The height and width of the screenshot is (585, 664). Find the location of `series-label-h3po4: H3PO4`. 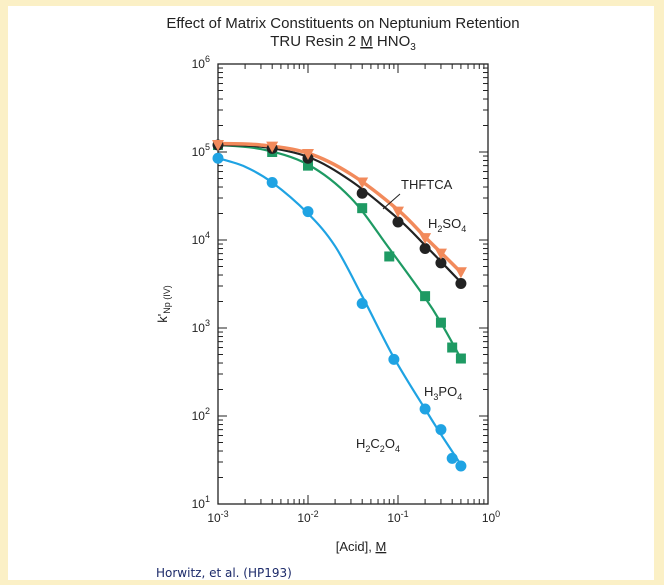

series-label-h3po4: H3PO4 is located at coordinates (443, 393).